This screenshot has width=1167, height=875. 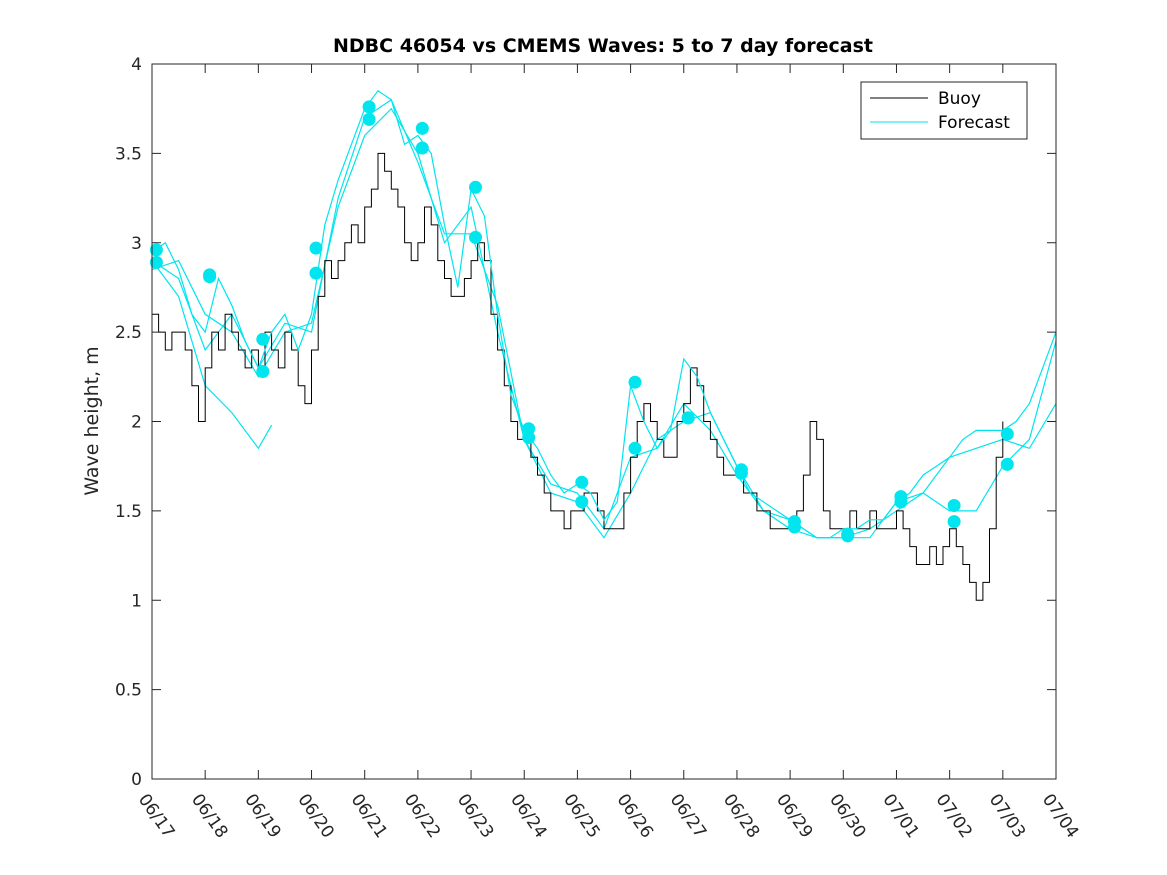 What do you see at coordinates (136, 244) in the screenshot?
I see `y-tick-label: 3` at bounding box center [136, 244].